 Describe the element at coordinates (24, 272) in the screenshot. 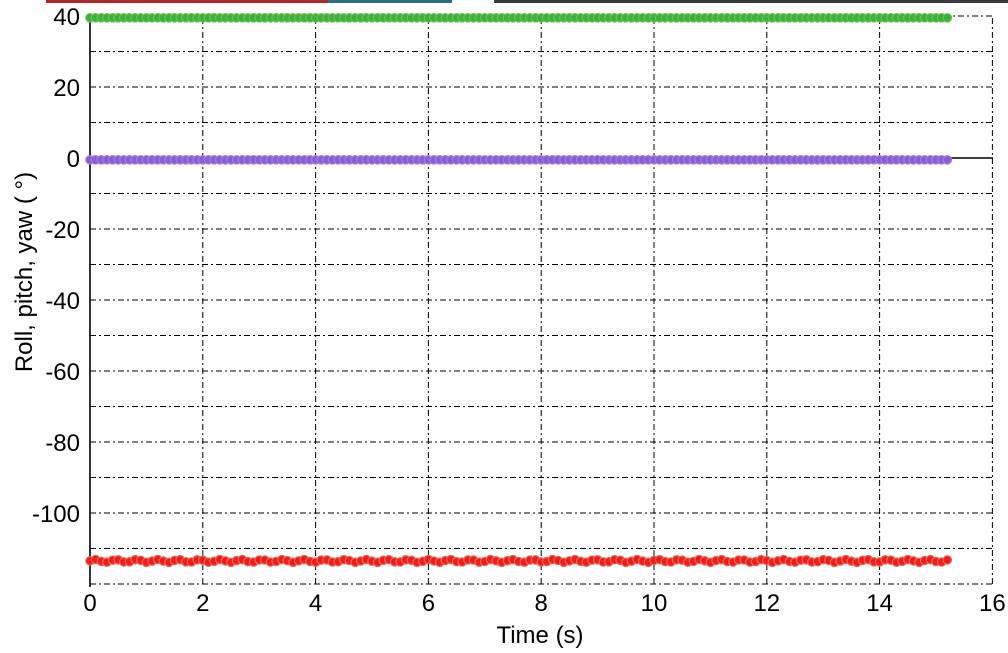

I see `y-axis-label: Roll, pitch, yaw ( °)` at that location.